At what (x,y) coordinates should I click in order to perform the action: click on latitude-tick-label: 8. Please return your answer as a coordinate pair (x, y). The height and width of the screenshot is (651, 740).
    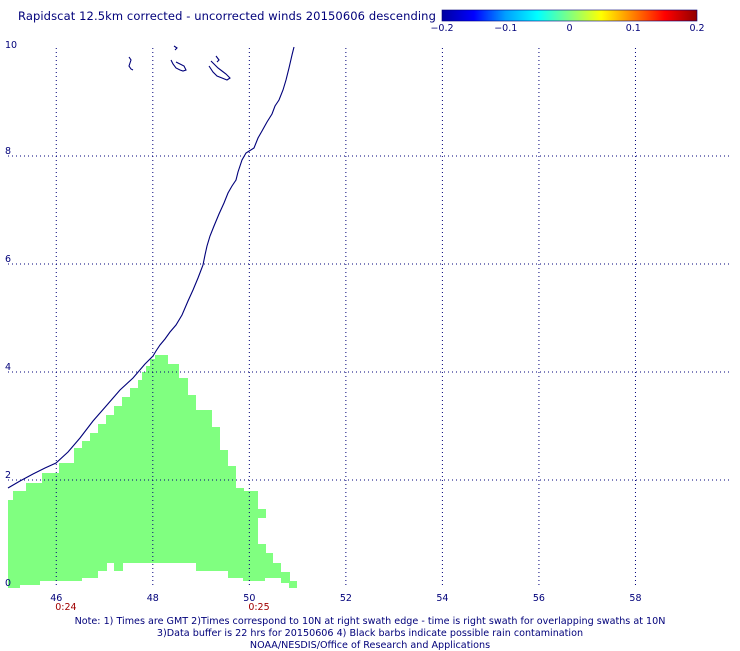
    Looking at the image, I should click on (8, 151).